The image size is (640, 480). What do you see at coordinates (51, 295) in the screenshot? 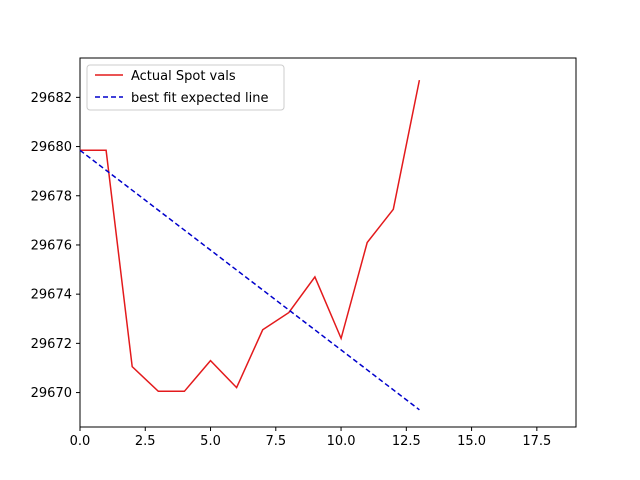
I see `y-tick-label: 29674` at bounding box center [51, 295].